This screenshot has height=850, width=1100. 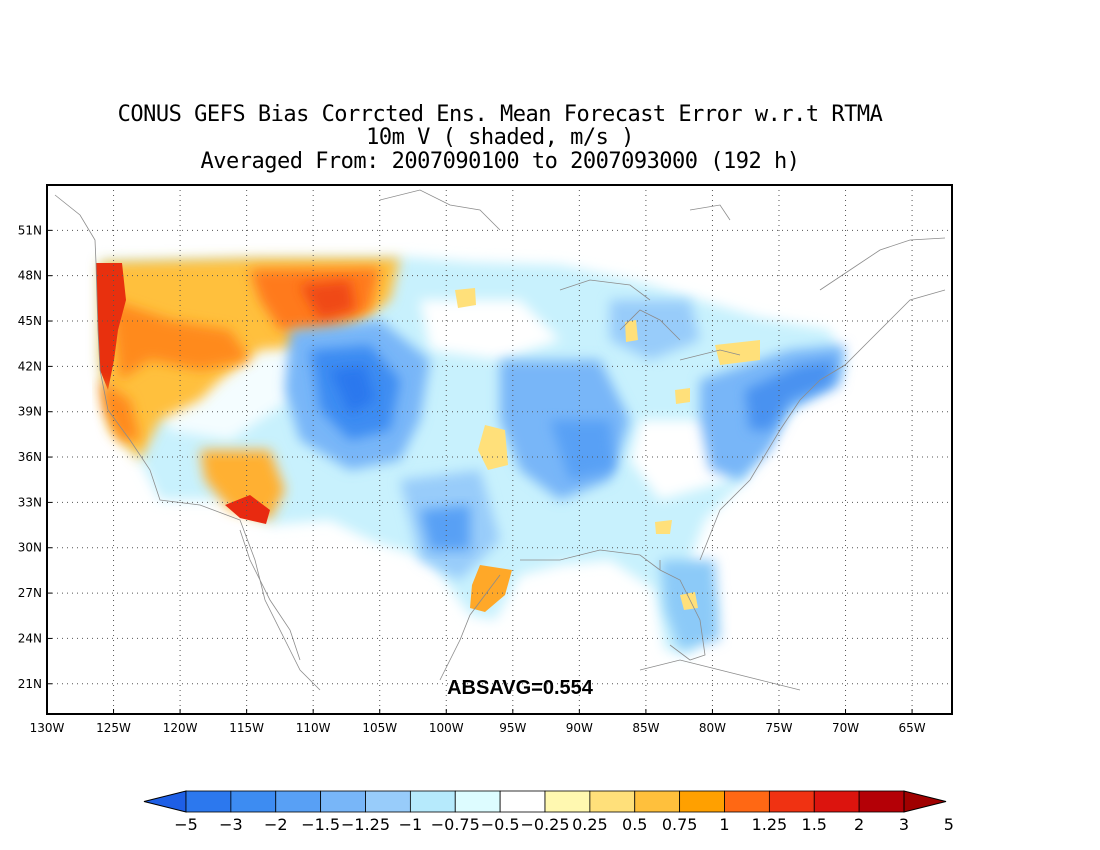 What do you see at coordinates (30, 366) in the screenshot?
I see `lat-tick-label: 42N` at bounding box center [30, 366].